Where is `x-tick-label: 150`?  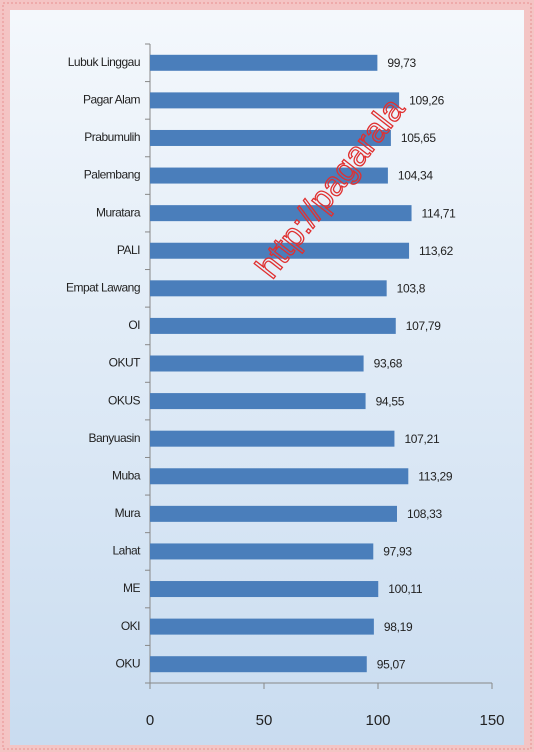 x-tick-label: 150 is located at coordinates (491, 720).